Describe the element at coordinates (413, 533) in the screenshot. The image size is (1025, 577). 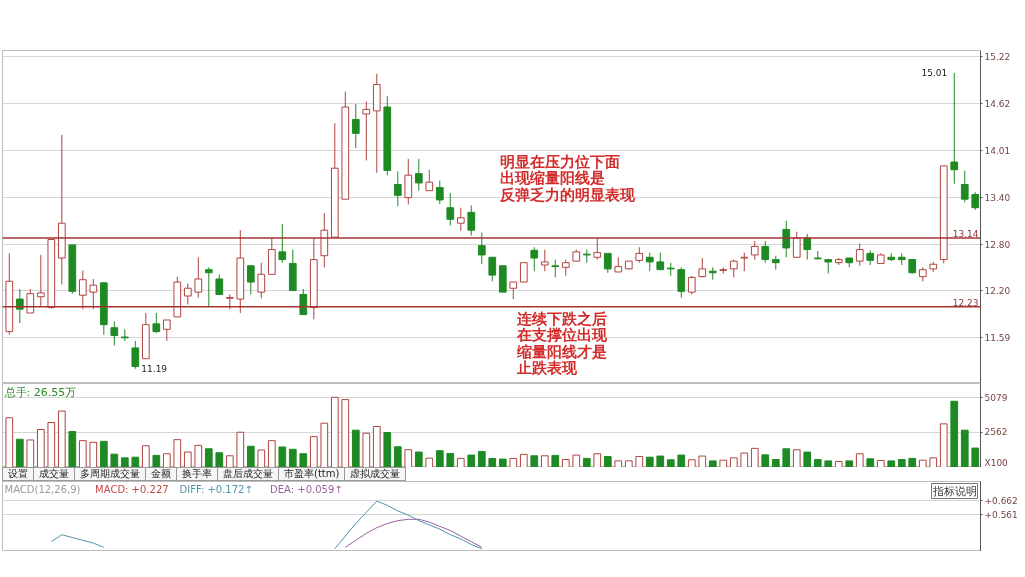
I see `line-series` at that location.